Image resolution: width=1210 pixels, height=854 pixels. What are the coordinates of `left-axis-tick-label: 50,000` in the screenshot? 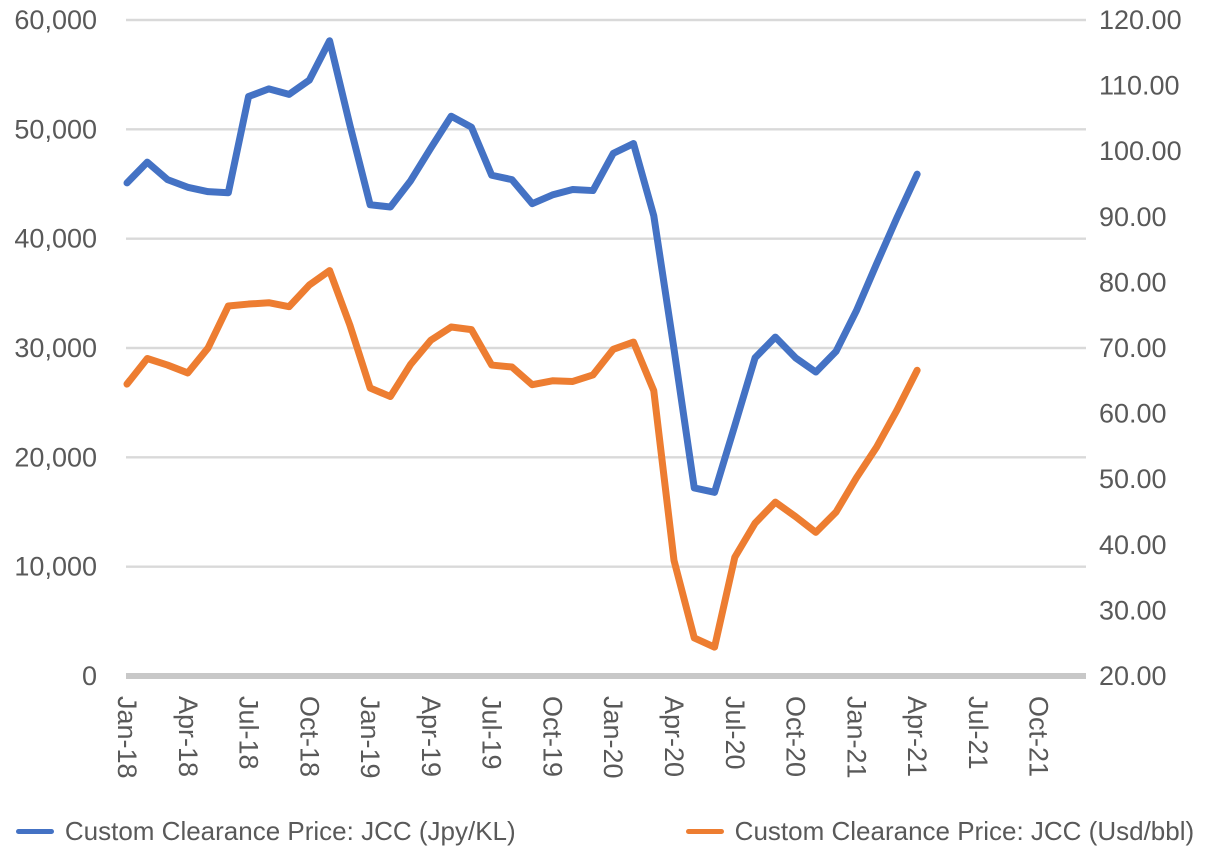 It's located at (55, 129).